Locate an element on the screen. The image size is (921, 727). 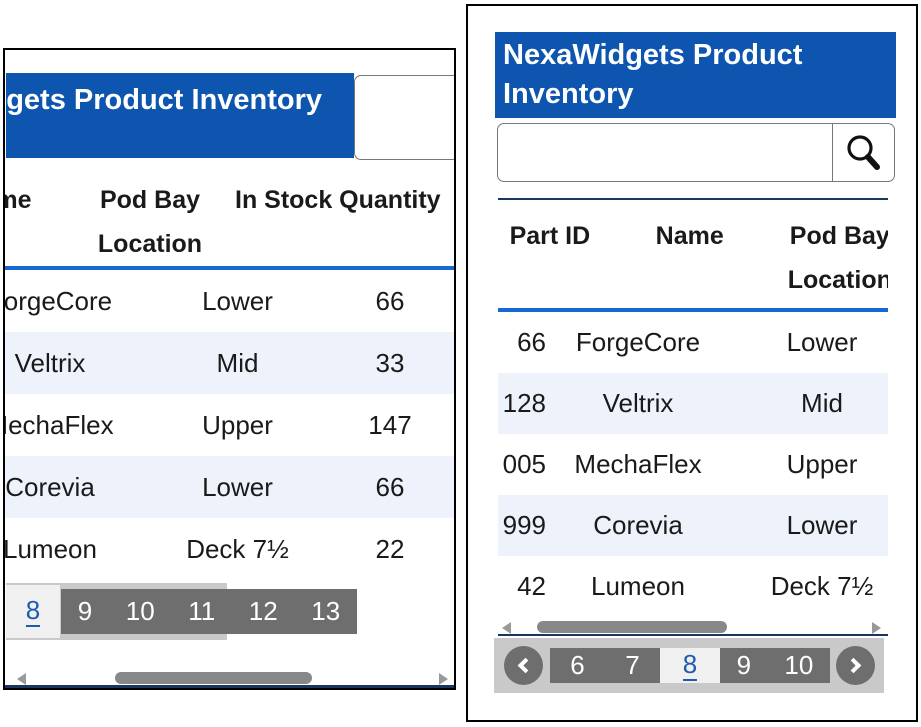
table-row: 999 Corevia Lower is located at coordinates (693, 525).